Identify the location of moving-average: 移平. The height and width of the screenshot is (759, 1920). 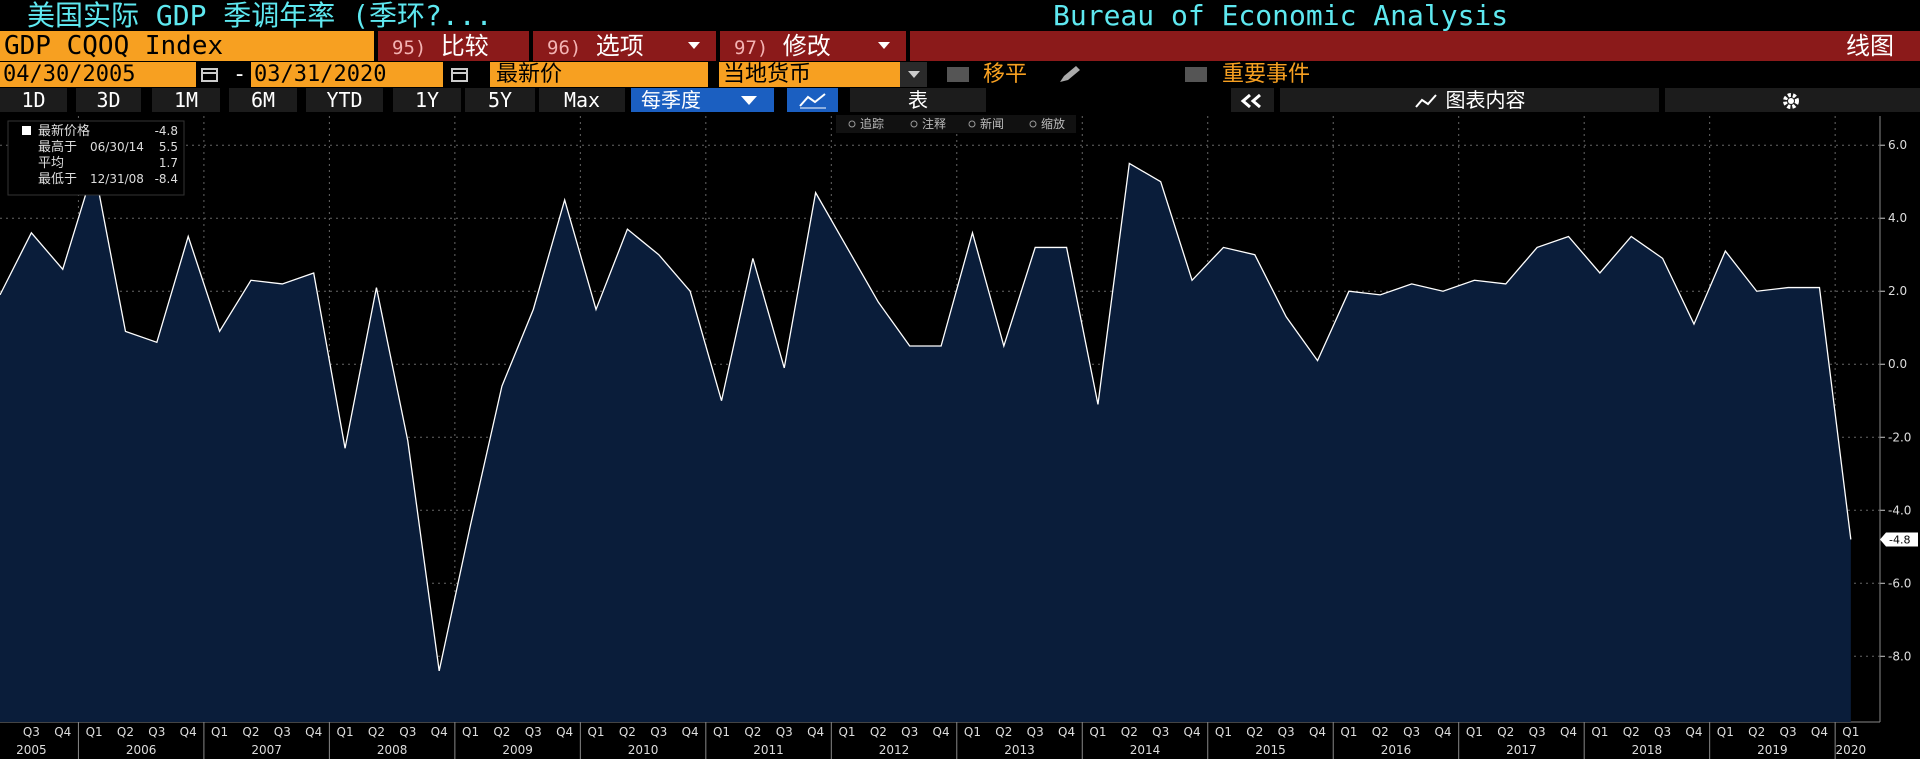
(1005, 74).